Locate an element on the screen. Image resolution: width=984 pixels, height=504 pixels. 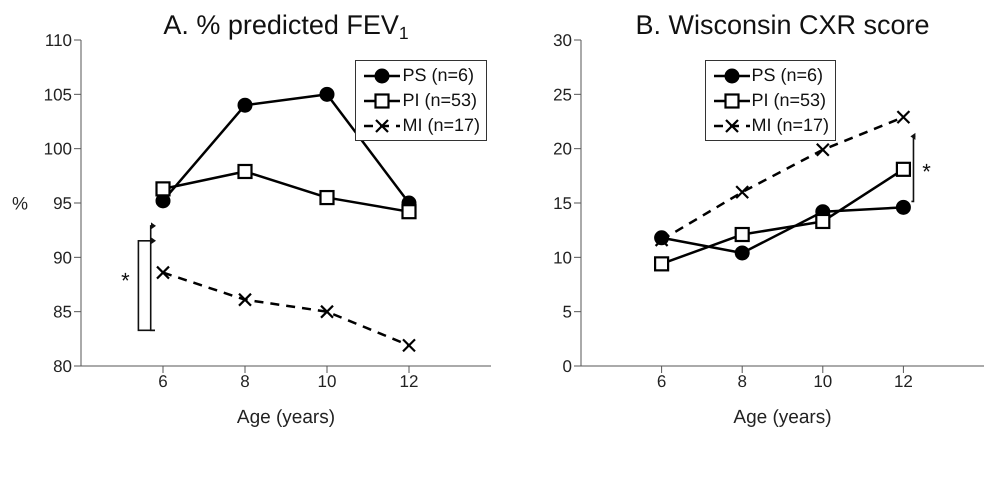
y-tick-label: 10 is located at coordinates (562, 258).